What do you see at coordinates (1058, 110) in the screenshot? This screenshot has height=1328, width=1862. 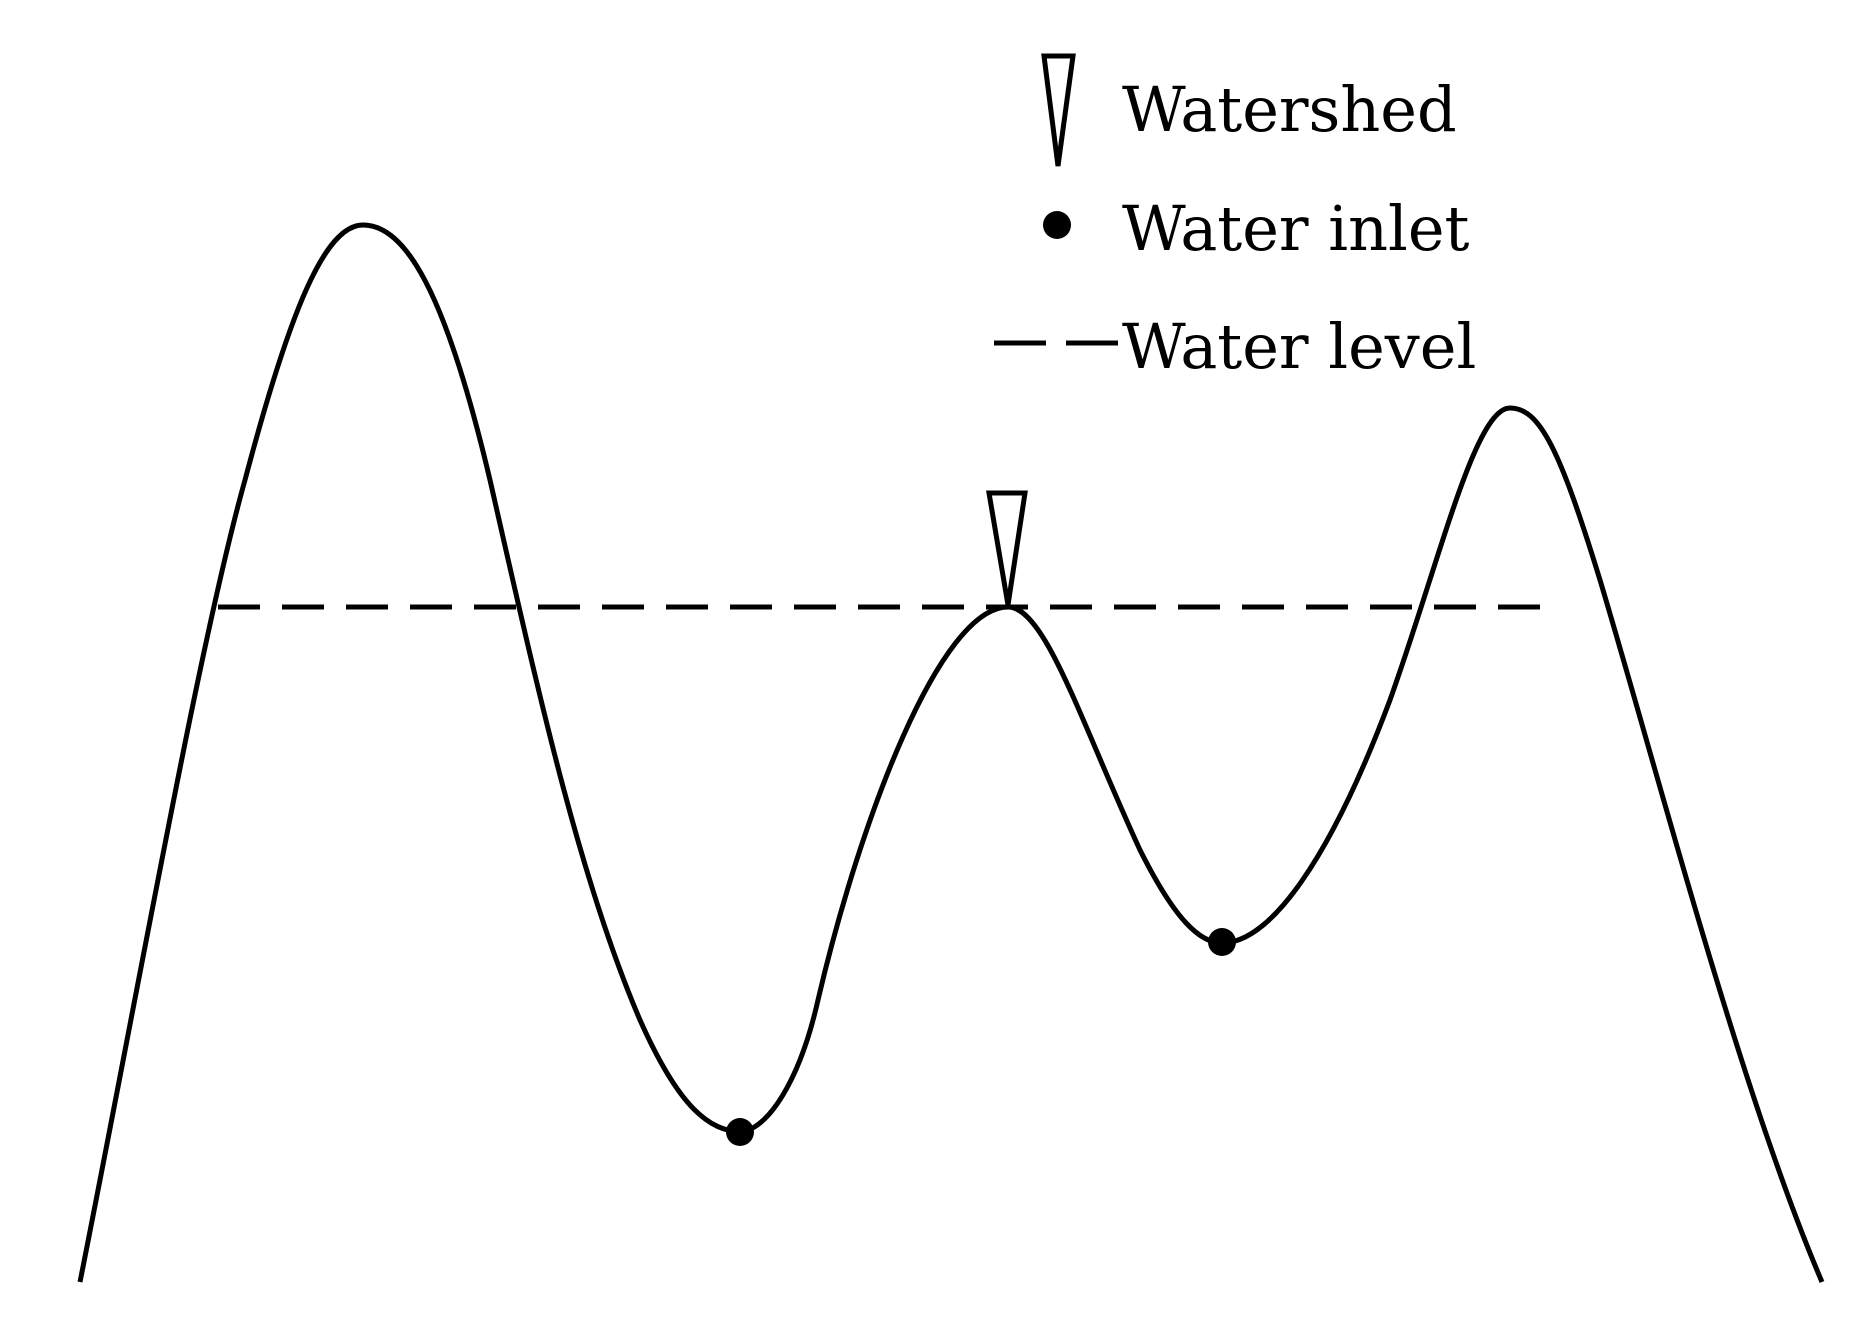 I see `watershed-legend-icon` at bounding box center [1058, 110].